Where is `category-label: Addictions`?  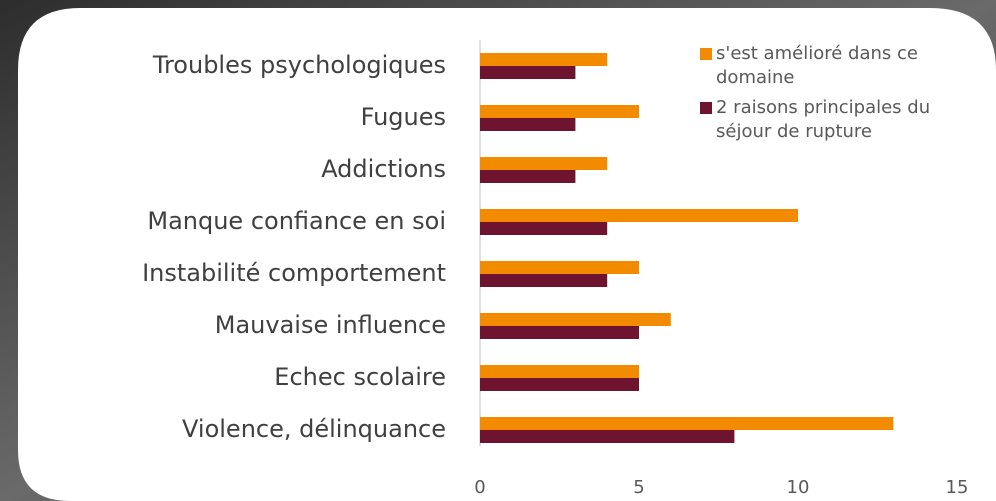 category-label: Addictions is located at coordinates (383, 169).